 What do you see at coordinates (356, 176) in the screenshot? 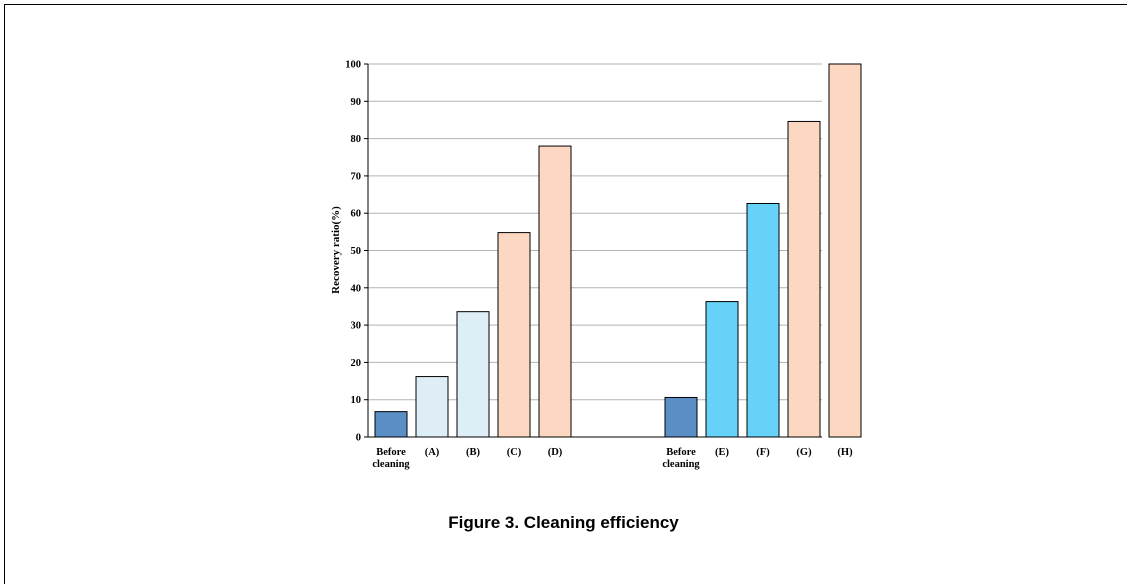
I see `y-tick-label: 70` at bounding box center [356, 176].